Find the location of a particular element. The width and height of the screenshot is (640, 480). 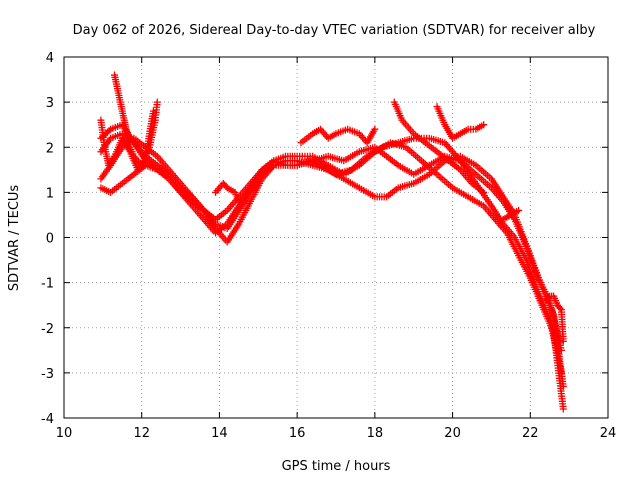

y-tick-label: -3 is located at coordinates (47, 374).